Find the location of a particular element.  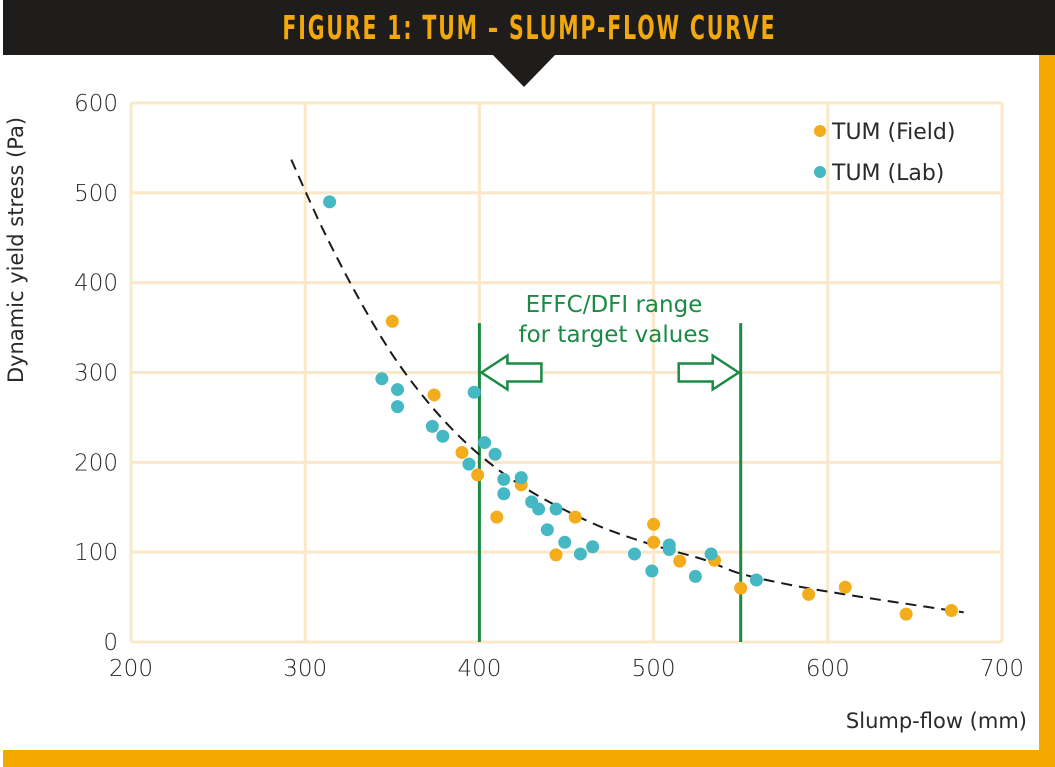

y-tick-label: 200 is located at coordinates (96, 463).